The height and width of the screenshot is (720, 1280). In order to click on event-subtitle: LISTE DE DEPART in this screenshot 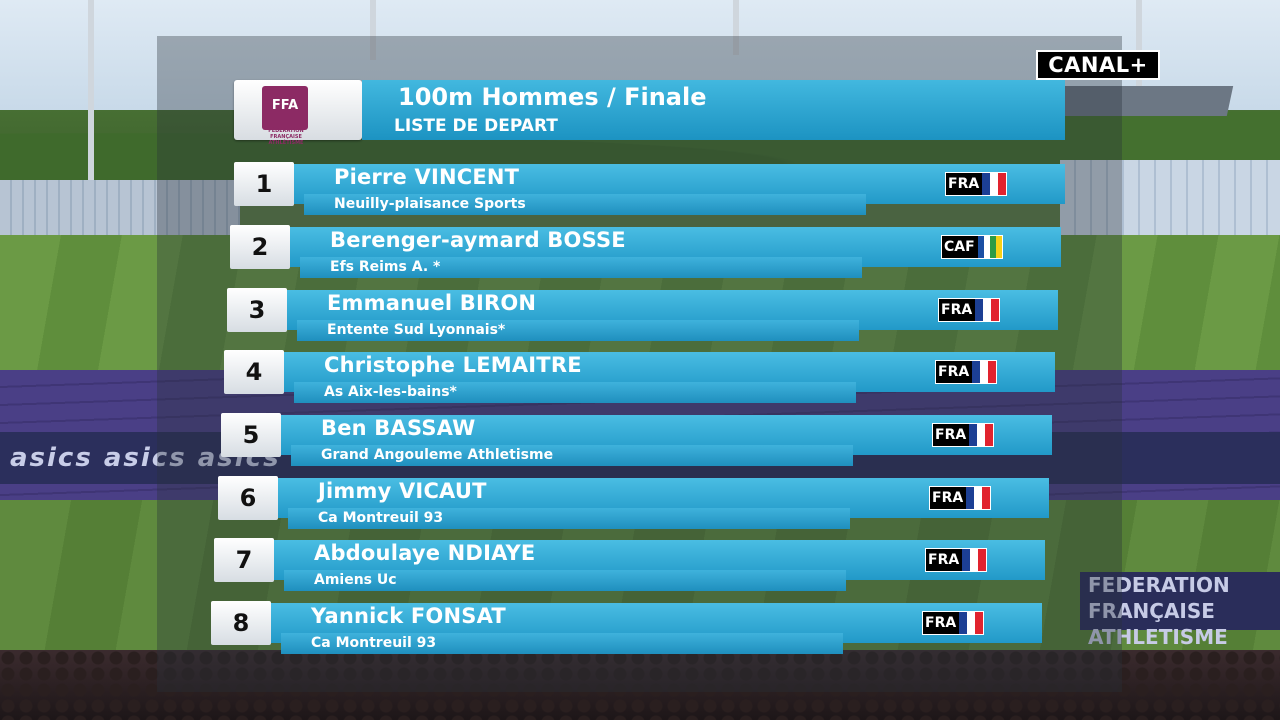, I will do `click(476, 126)`.